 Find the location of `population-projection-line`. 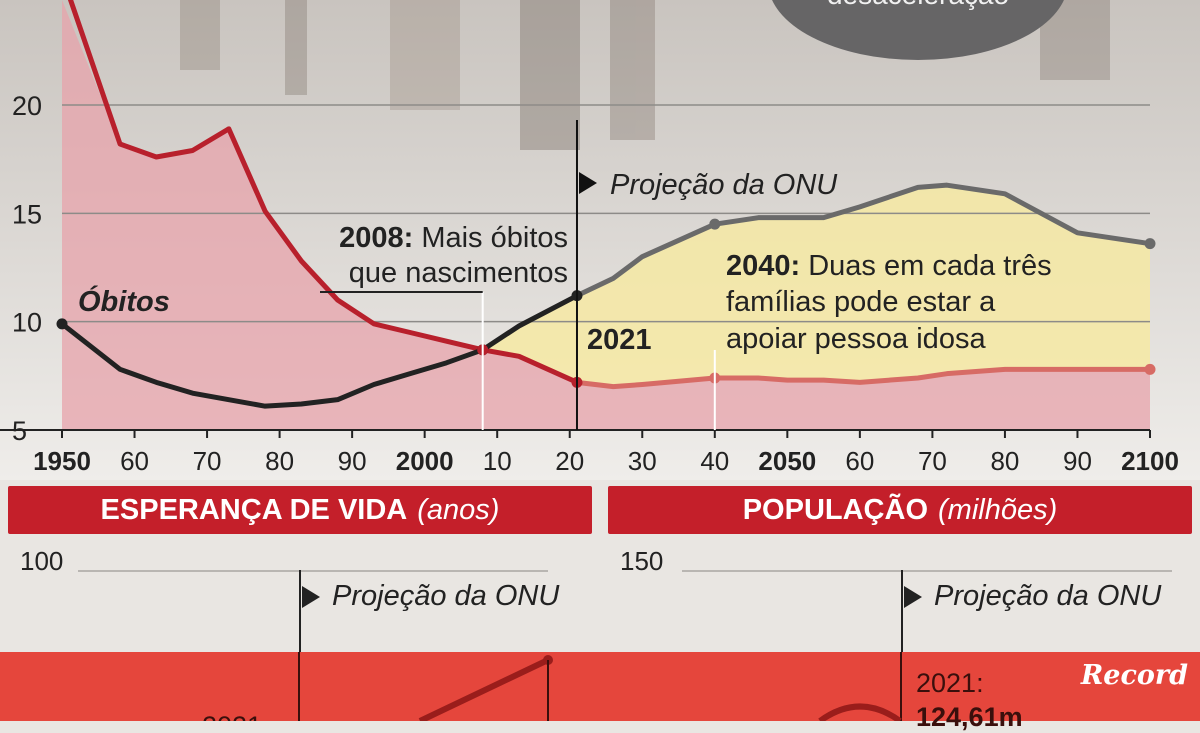

population-projection-line is located at coordinates (902, 615).